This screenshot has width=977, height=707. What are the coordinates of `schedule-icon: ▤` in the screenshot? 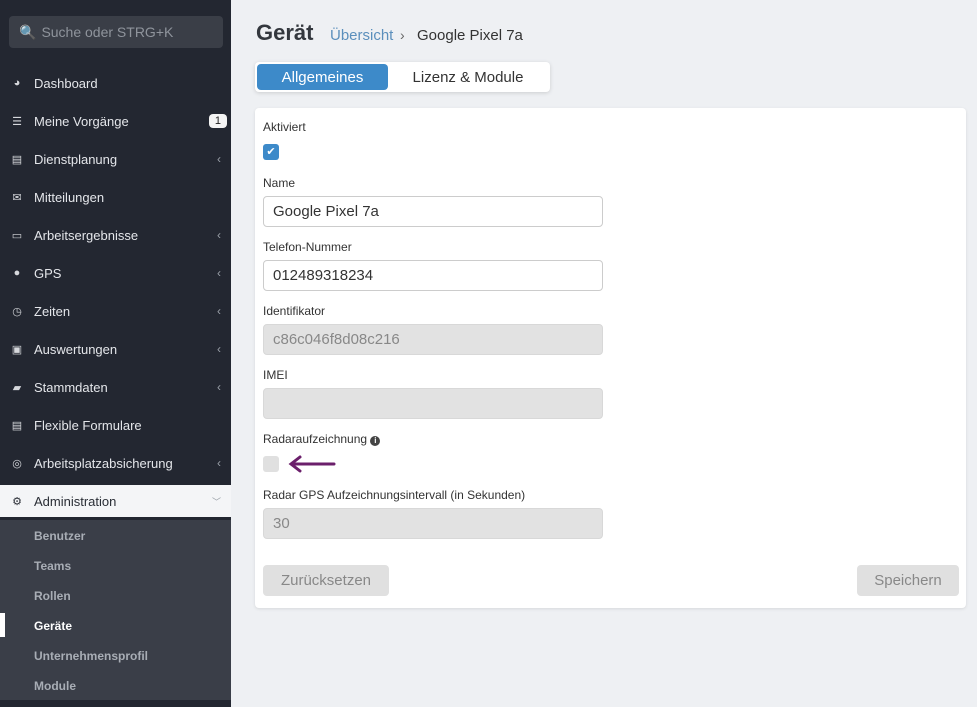 It's located at (17, 159).